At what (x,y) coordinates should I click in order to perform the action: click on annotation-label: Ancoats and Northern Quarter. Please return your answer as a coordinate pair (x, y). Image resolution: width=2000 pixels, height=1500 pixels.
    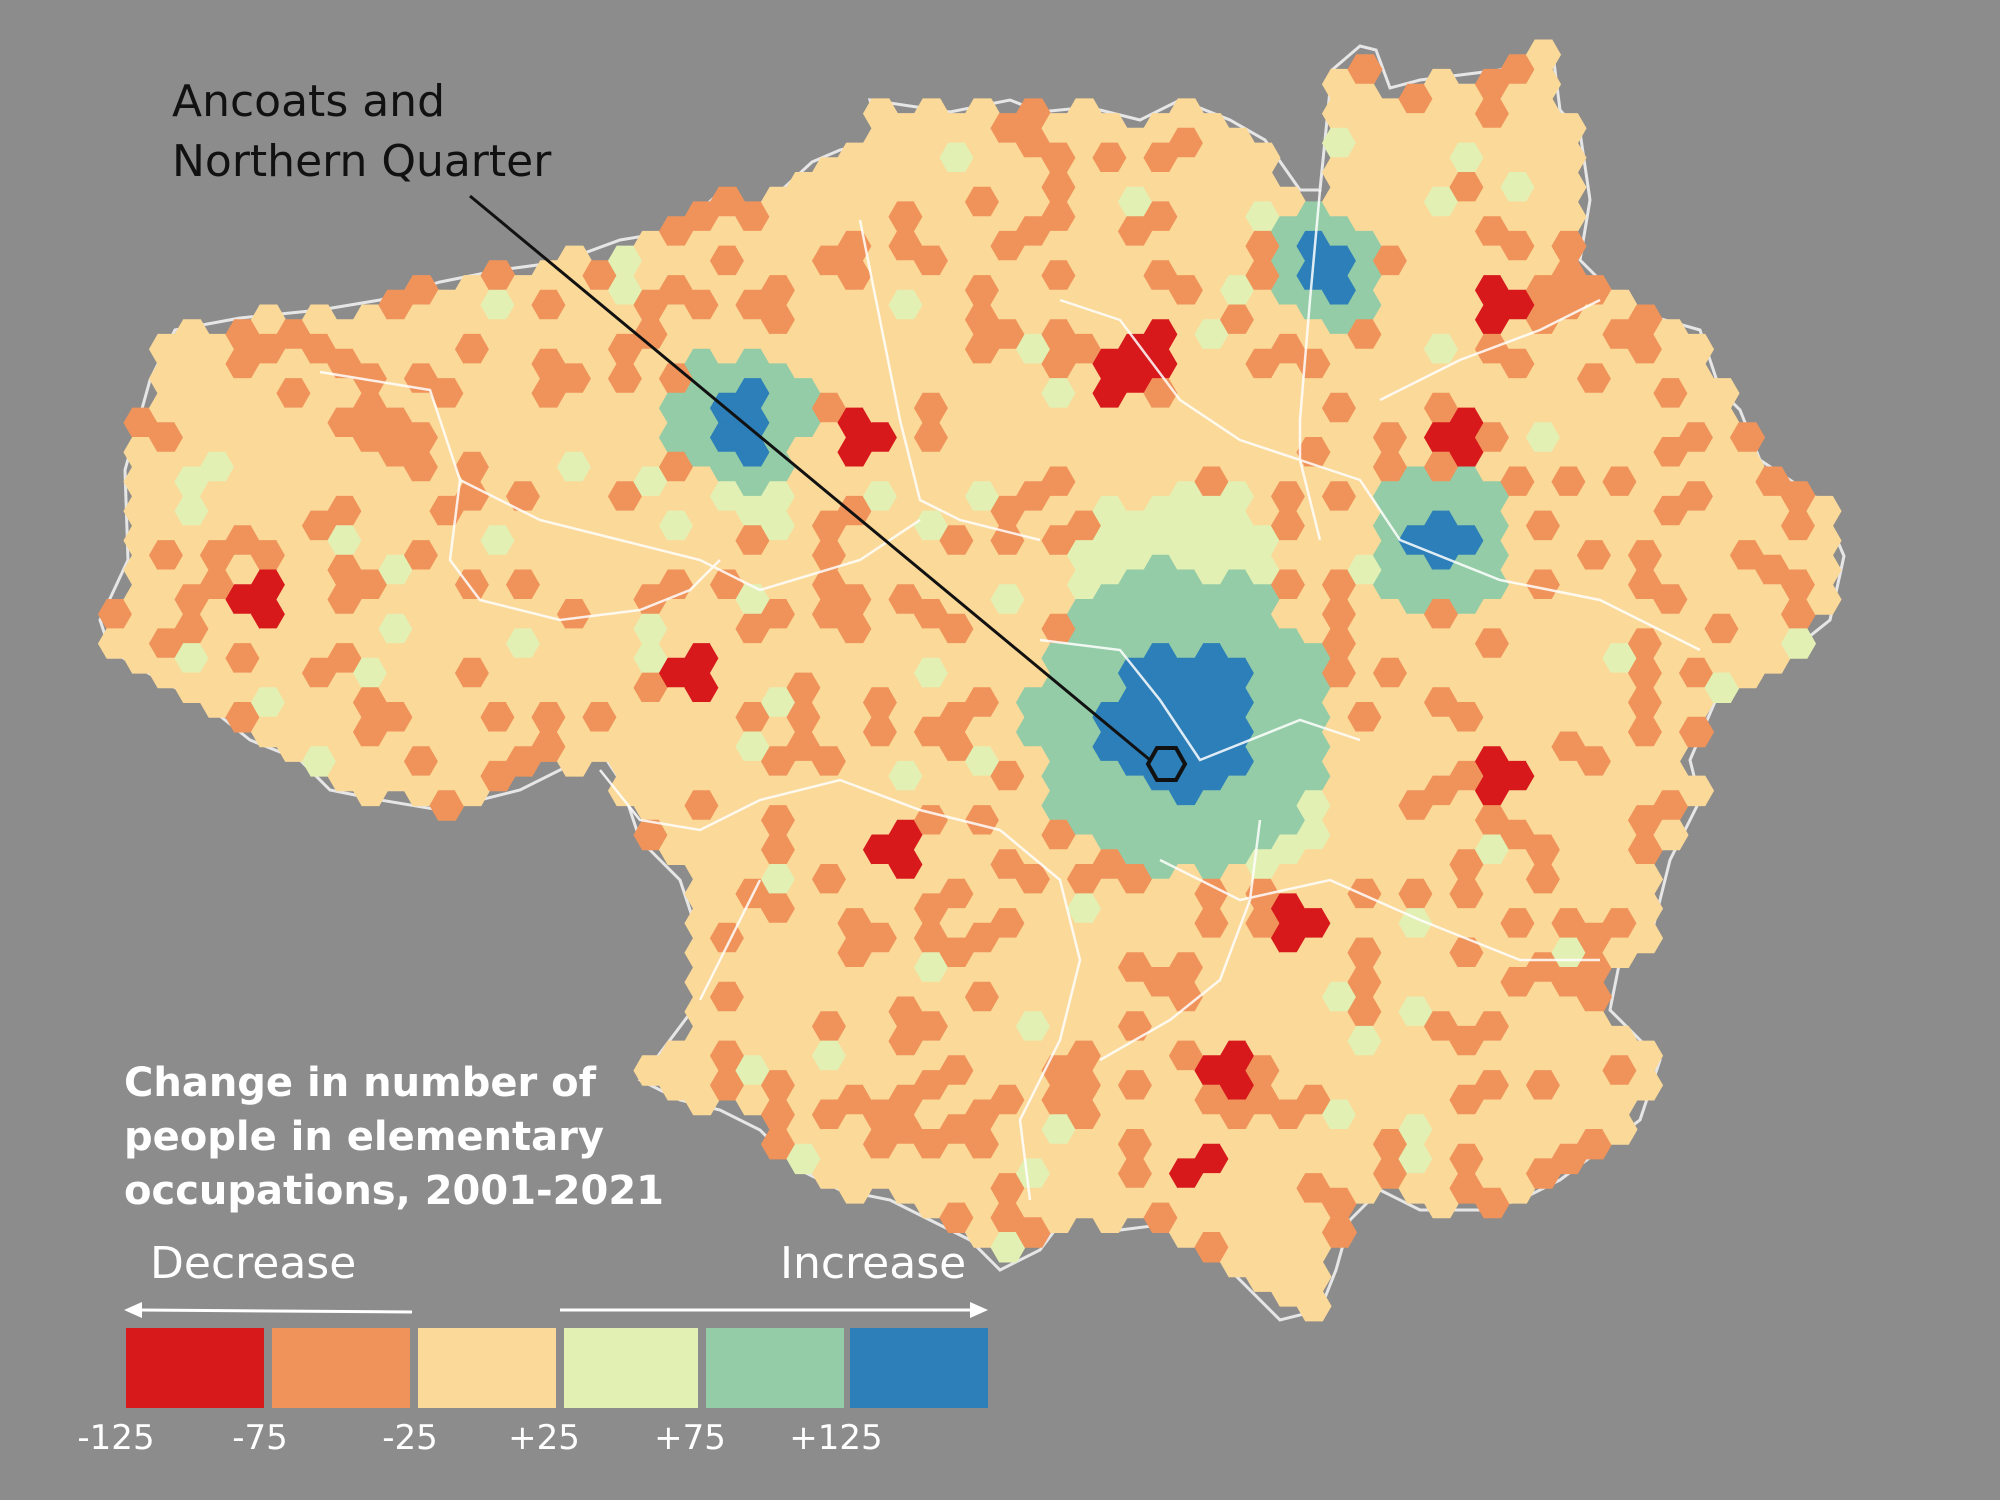
    Looking at the image, I should click on (361, 132).